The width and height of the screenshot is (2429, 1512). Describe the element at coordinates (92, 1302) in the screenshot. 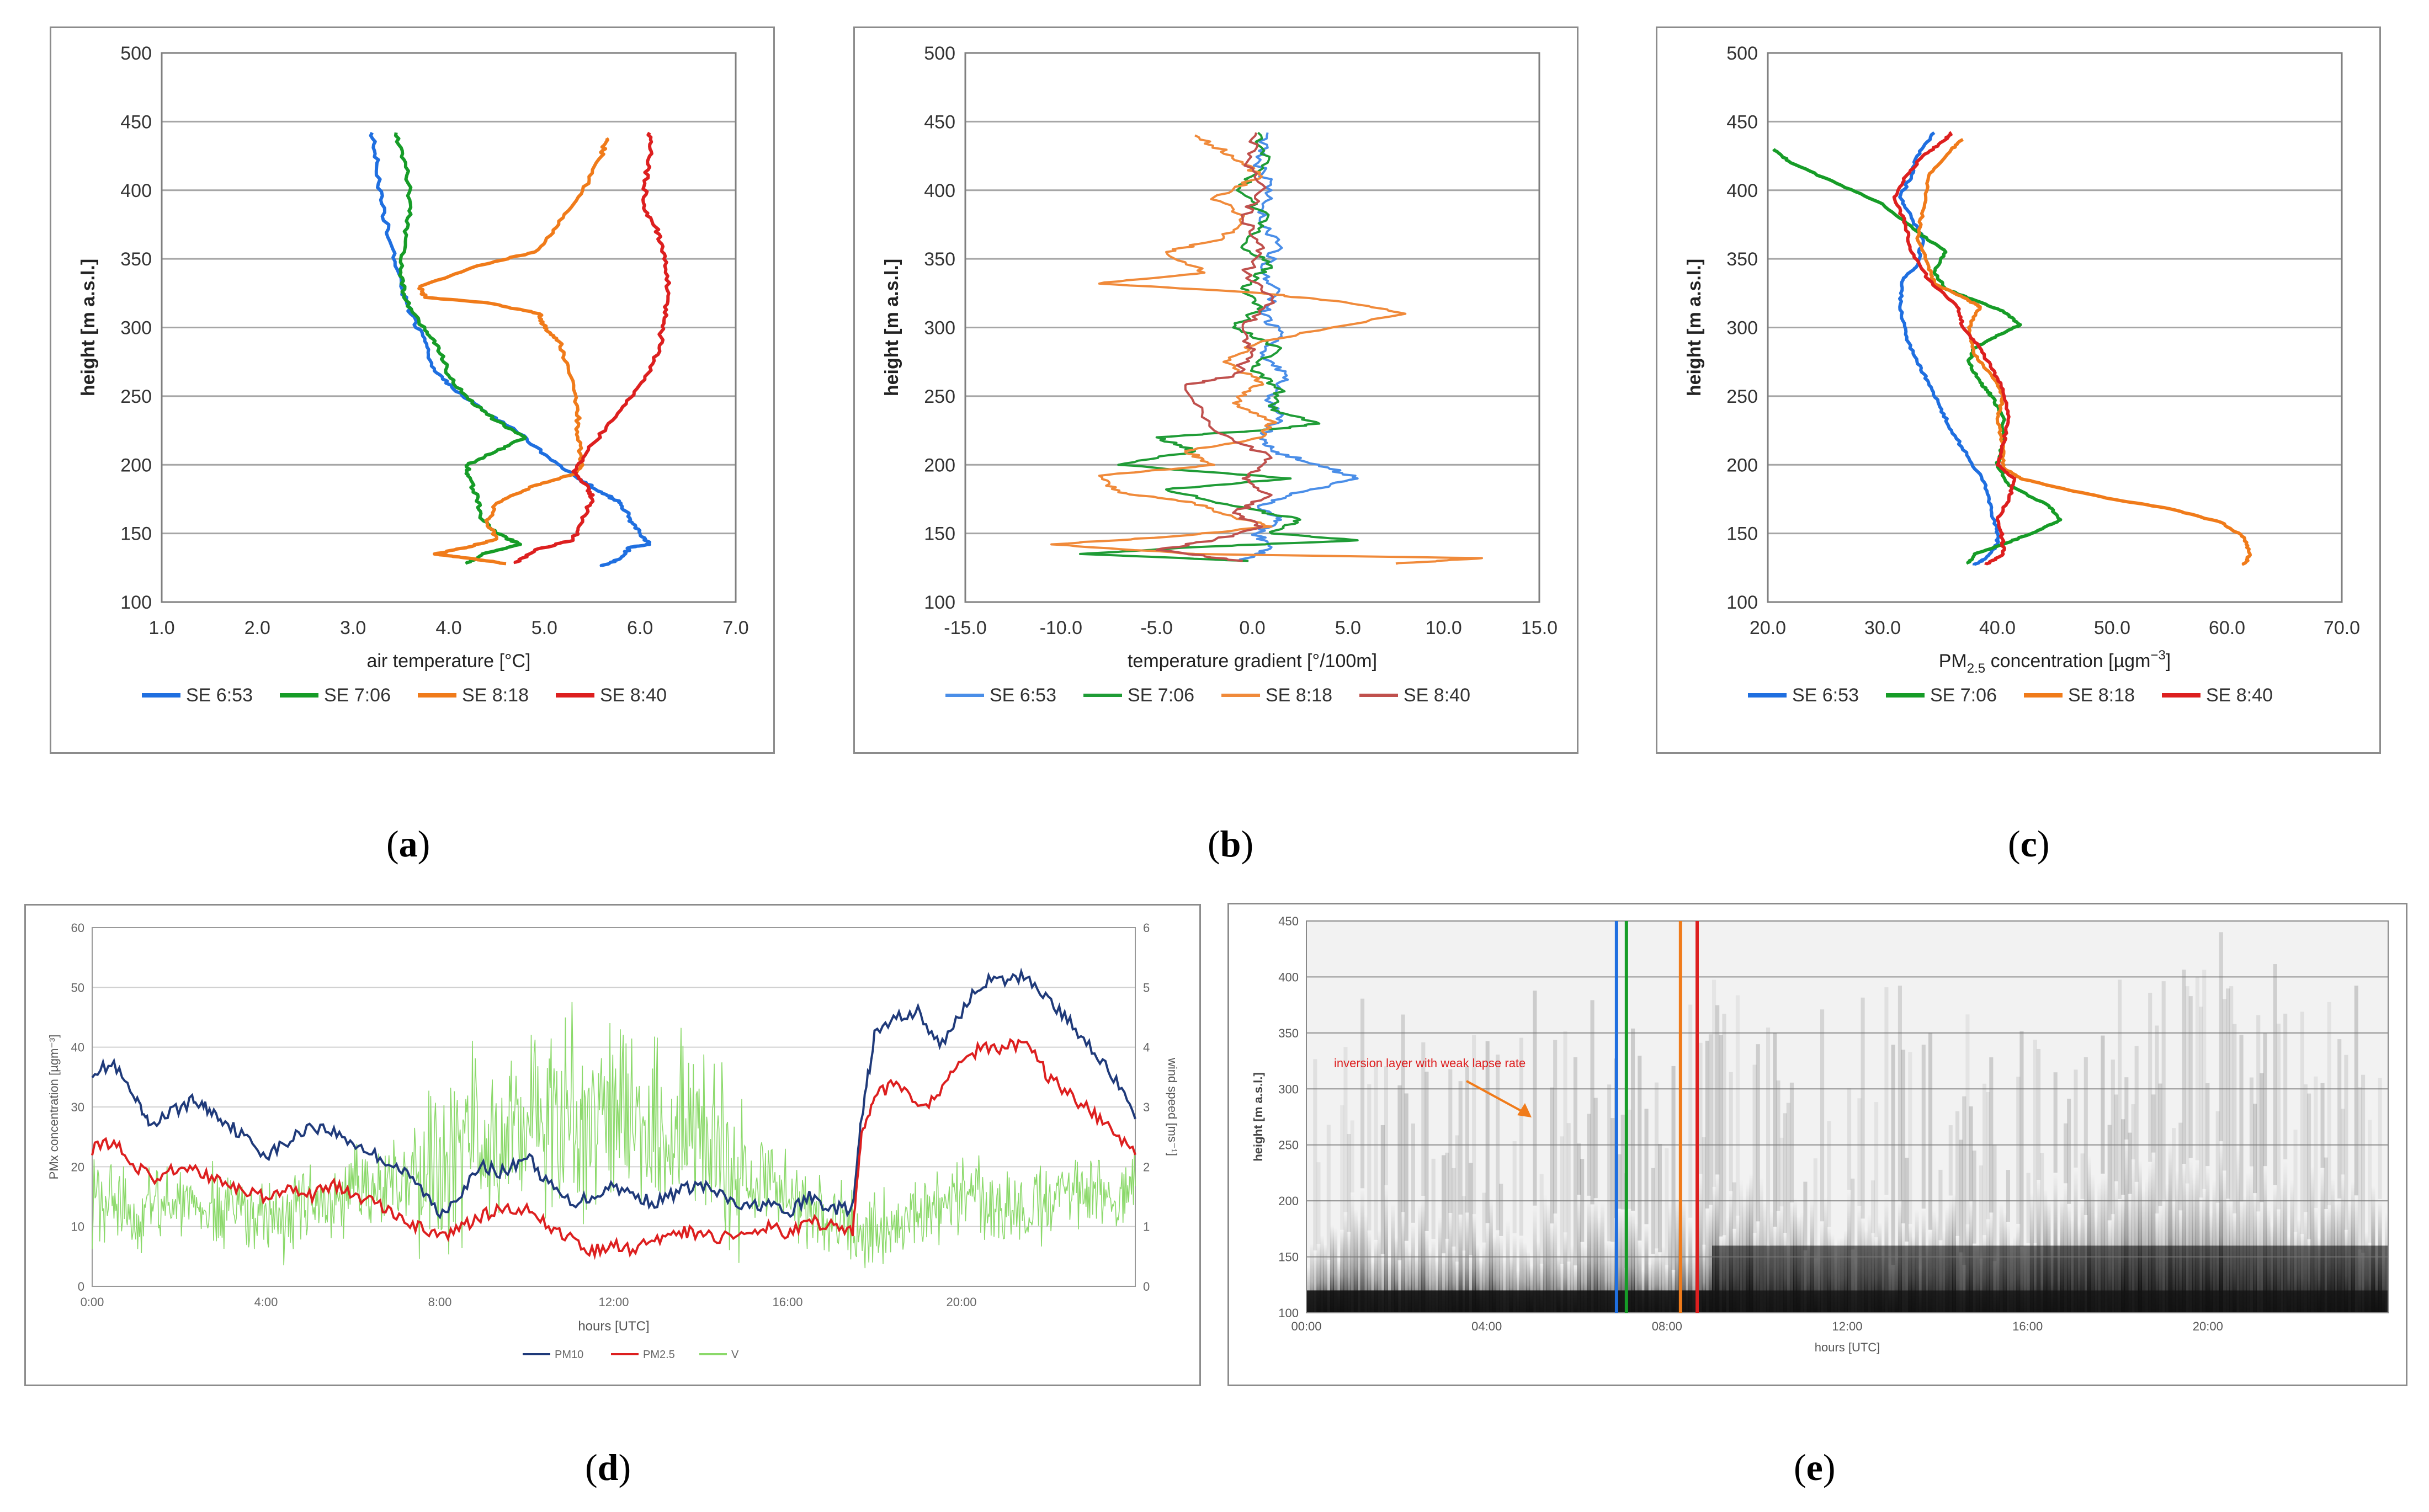

I see `x-tick-label: 0:00` at that location.